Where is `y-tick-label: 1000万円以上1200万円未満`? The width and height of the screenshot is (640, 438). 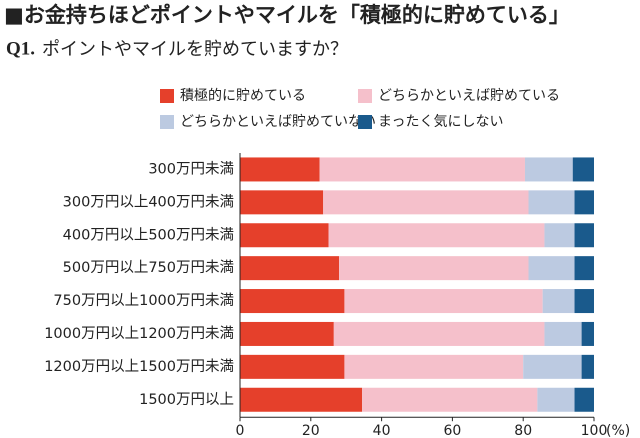 y-tick-label: 1000万円以上1200万円未満 is located at coordinates (139, 333).